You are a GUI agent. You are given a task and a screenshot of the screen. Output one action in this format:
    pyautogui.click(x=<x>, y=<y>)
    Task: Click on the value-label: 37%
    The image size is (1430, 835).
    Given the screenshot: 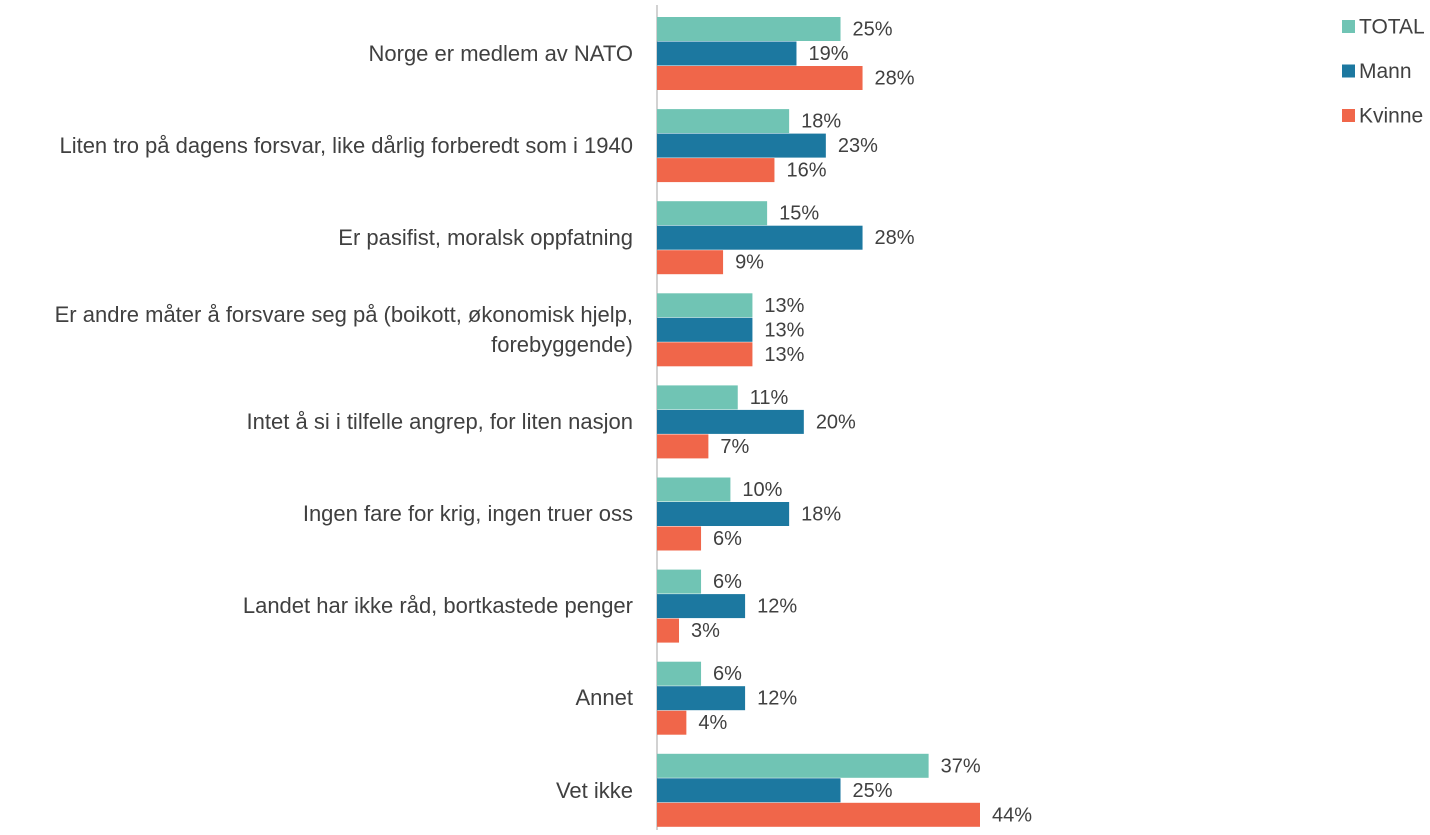 What is the action you would take?
    pyautogui.click(x=961, y=766)
    